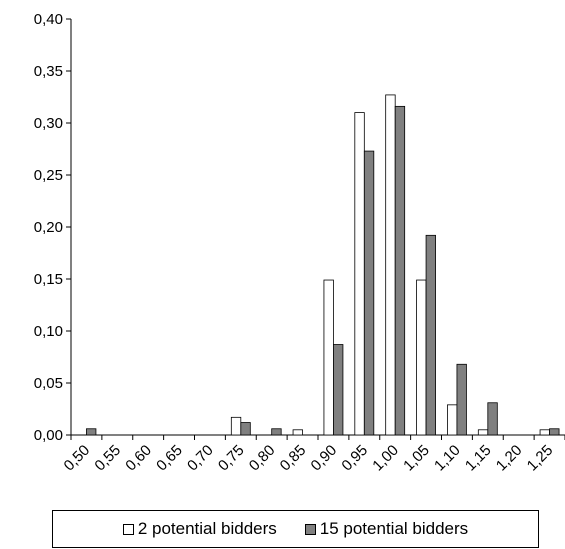 This screenshot has height=549, width=565. Describe the element at coordinates (492, 419) in the screenshot. I see `bar-series-2-1,15` at that location.